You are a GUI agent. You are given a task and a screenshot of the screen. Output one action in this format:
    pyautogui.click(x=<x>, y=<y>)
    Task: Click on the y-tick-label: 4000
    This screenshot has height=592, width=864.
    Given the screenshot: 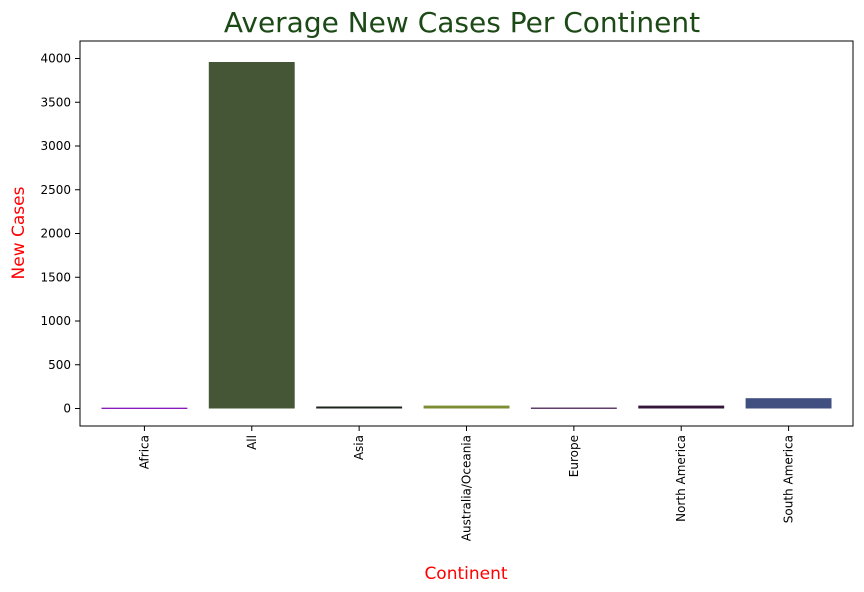 What is the action you would take?
    pyautogui.click(x=55, y=59)
    